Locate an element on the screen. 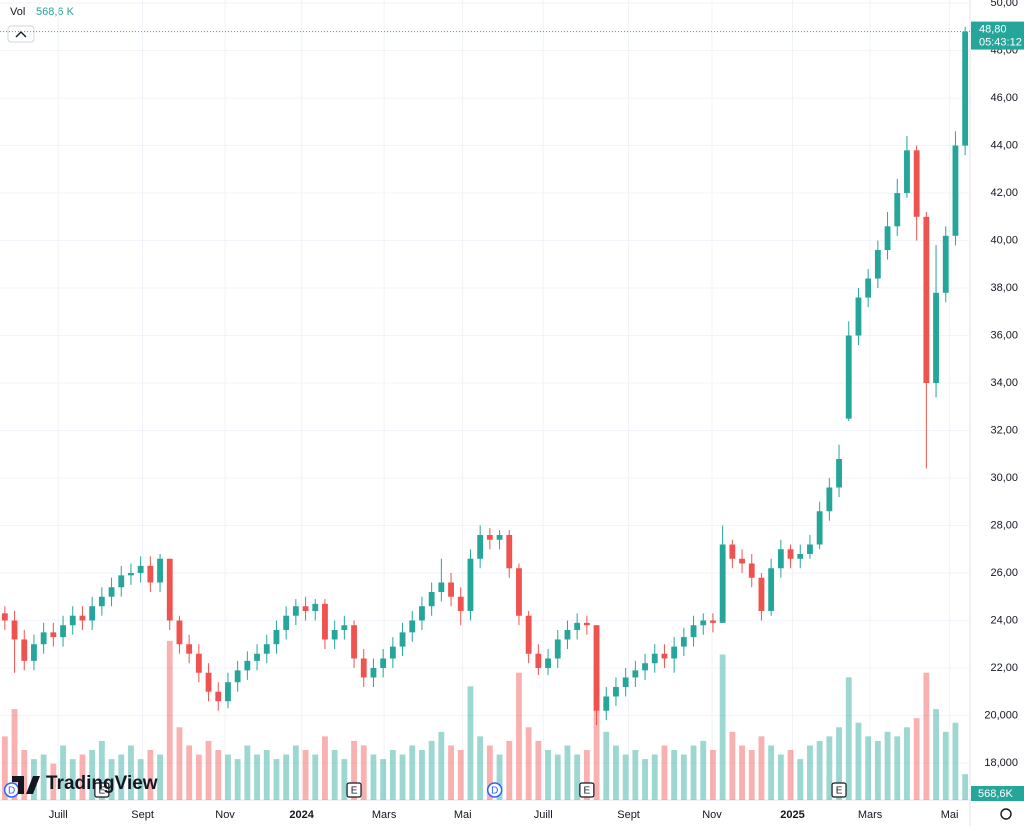 This screenshot has height=826, width=1024. y-tick-label: 34,00 is located at coordinates (1004, 383).